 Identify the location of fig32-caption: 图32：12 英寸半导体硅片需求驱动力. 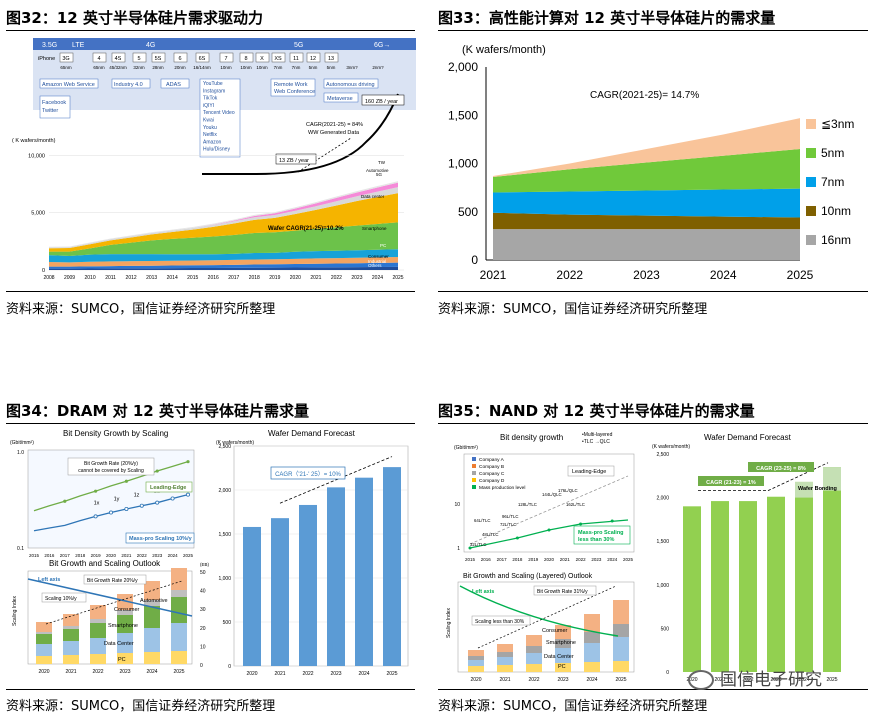
(134, 18).